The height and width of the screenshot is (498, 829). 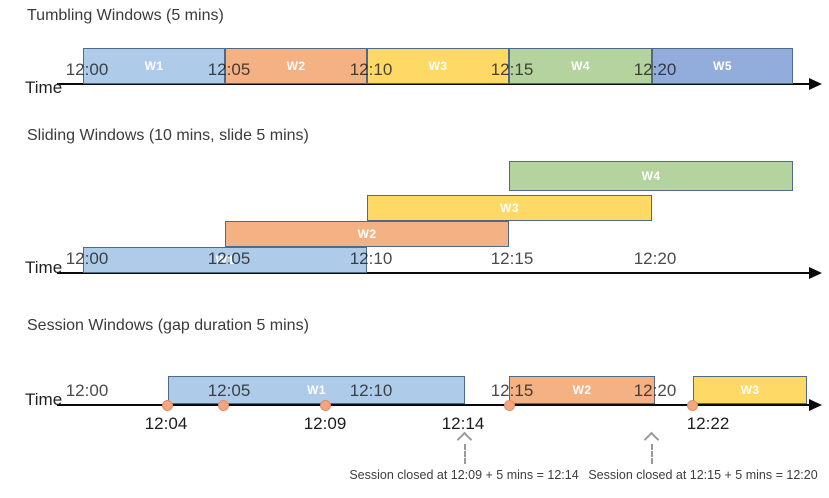 I want to click on tumbling-window-label-w4: W4, so click(x=580, y=66).